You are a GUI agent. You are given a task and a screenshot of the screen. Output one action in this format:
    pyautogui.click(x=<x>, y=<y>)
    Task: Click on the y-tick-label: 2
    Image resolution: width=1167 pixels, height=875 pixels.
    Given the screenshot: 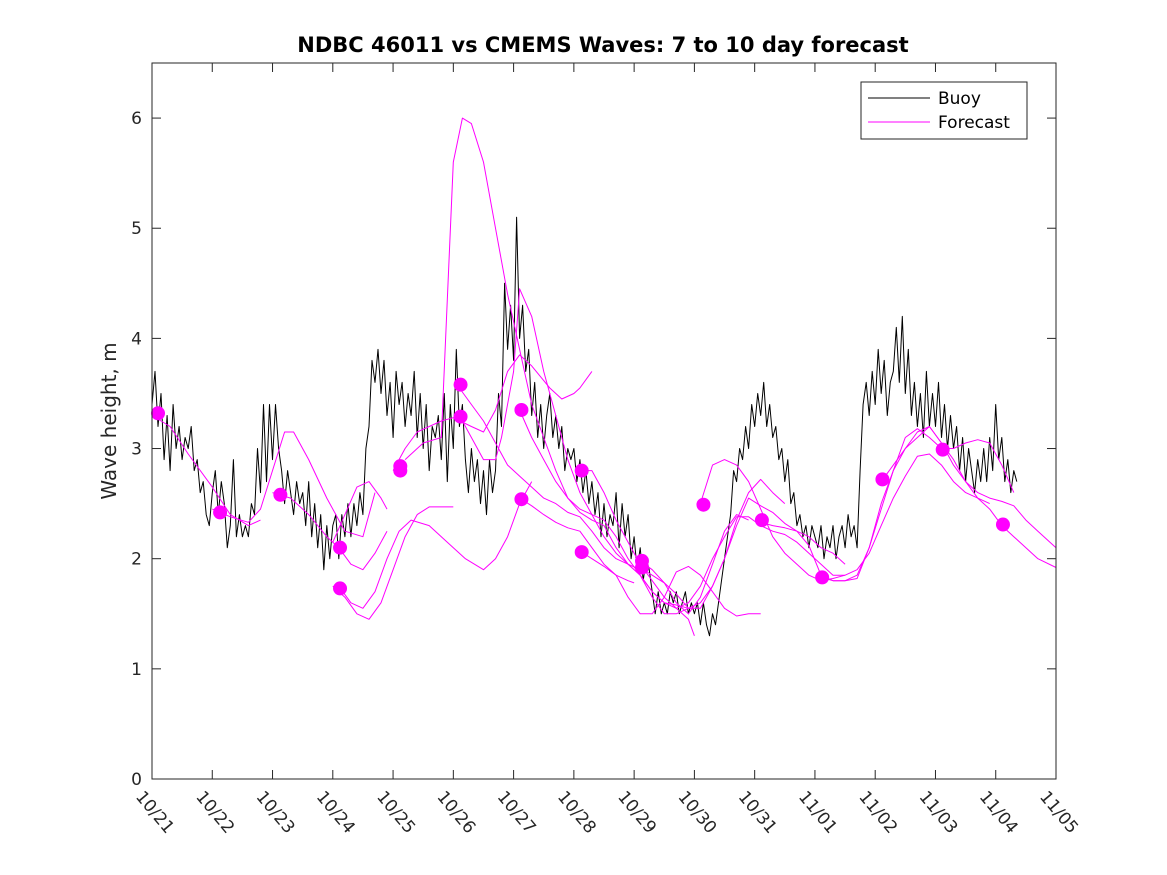 What is the action you would take?
    pyautogui.click(x=136, y=560)
    